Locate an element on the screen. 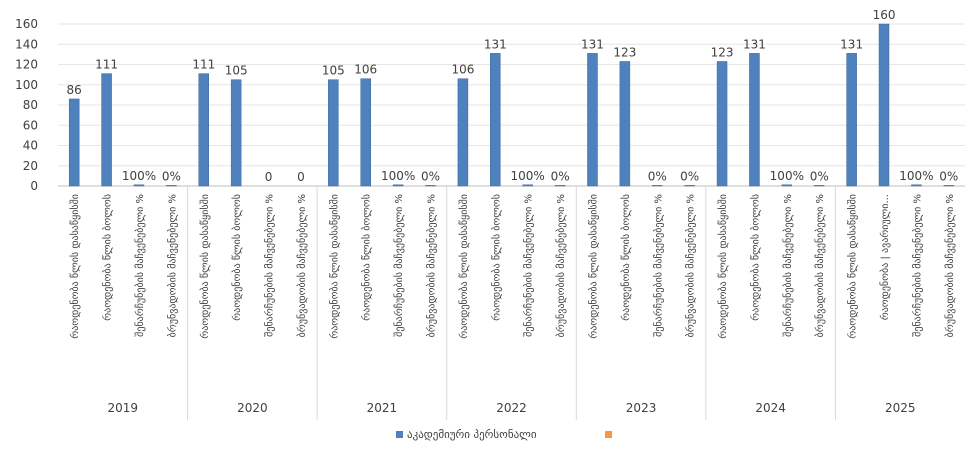 The height and width of the screenshot is (450, 970). x-group-label: 2023 is located at coordinates (641, 408).